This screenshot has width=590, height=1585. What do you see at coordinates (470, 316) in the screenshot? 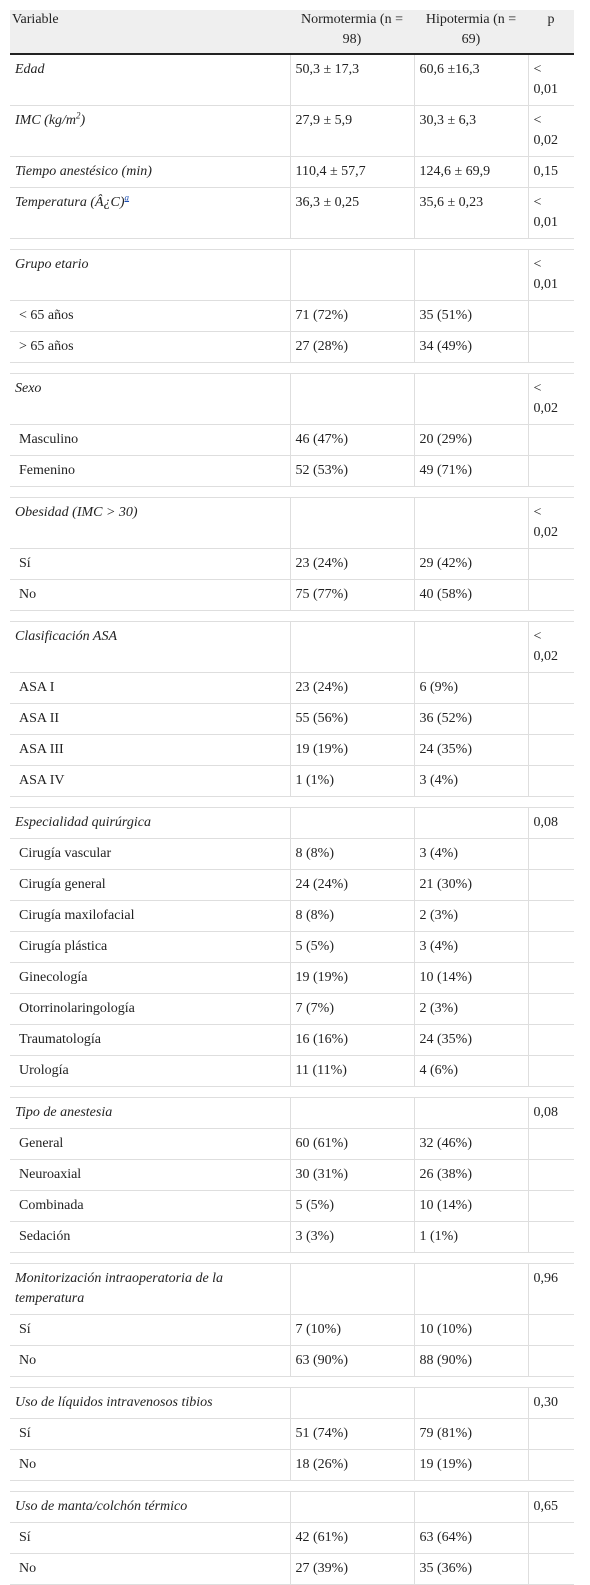
I see `hipotermia-value: 35 (51%)` at bounding box center [470, 316].